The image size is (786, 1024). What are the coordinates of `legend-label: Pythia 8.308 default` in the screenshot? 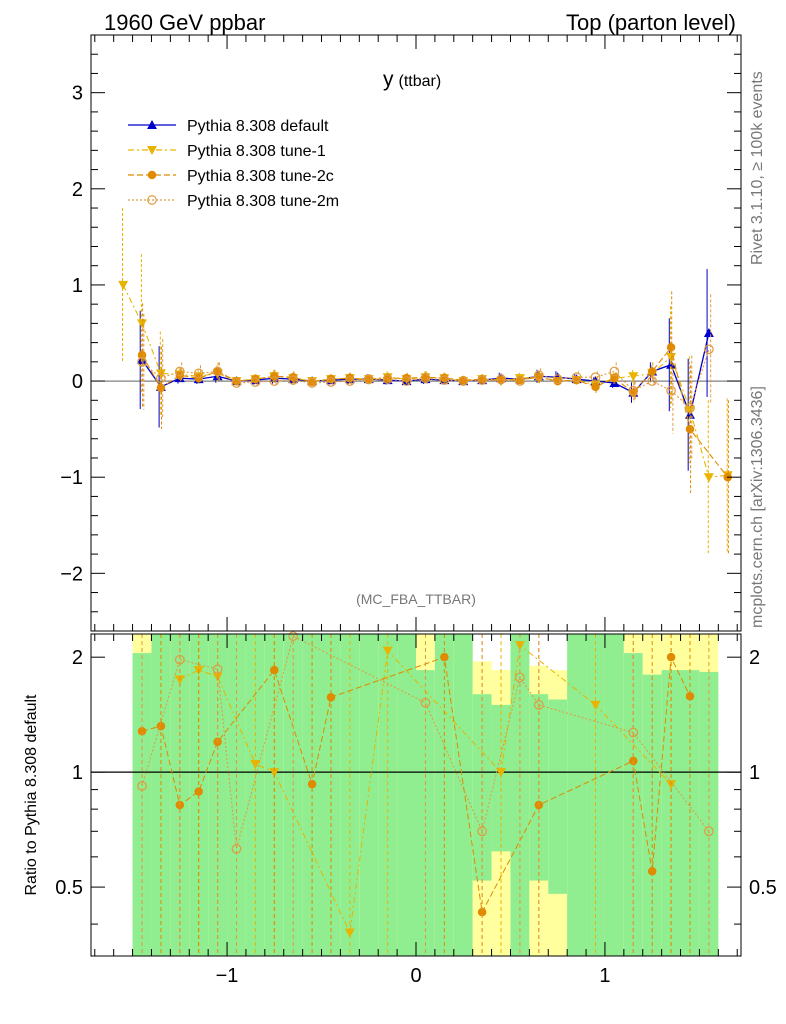 It's located at (258, 126).